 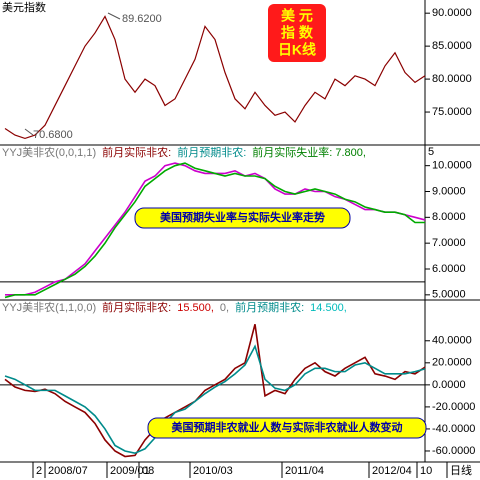 I want to click on annotation: 70.6800, so click(x=53, y=135).